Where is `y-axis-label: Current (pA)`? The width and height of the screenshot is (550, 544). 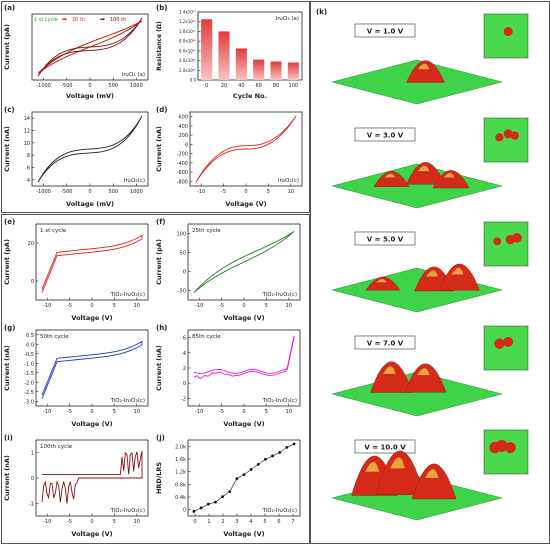
y-axis-label: Current (pA) is located at coordinates (159, 262).